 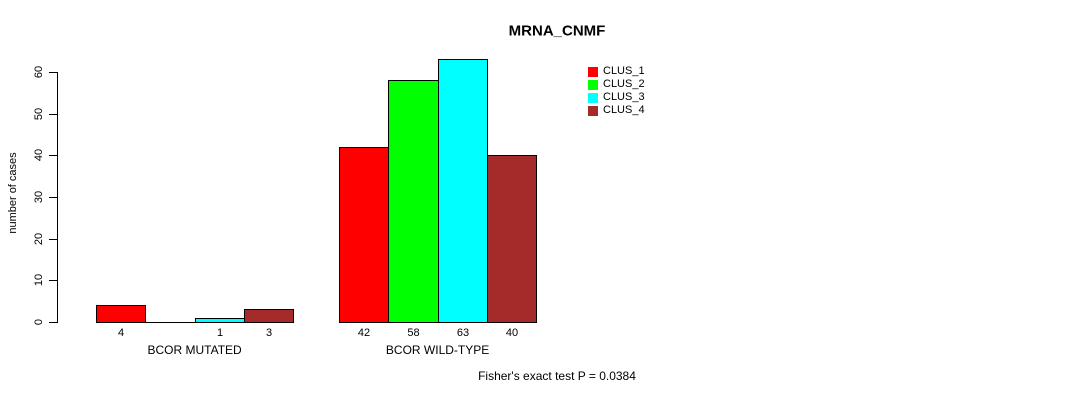 What do you see at coordinates (624, 110) in the screenshot?
I see `legend-label: CLUS_4` at bounding box center [624, 110].